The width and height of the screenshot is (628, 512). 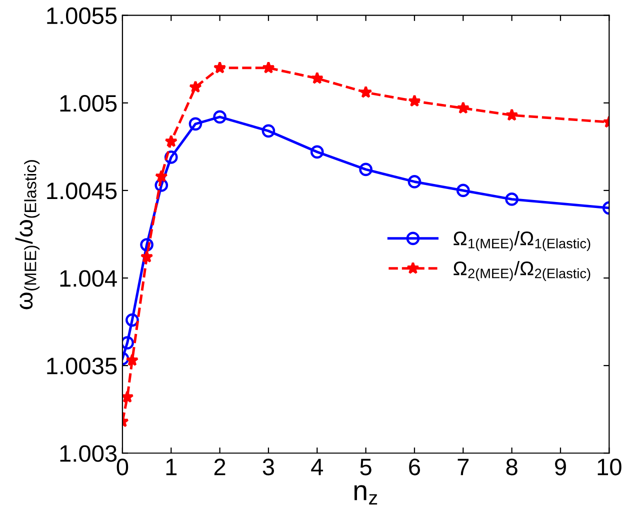 I want to click on y-tick-label: 1.005, so click(x=88, y=103).